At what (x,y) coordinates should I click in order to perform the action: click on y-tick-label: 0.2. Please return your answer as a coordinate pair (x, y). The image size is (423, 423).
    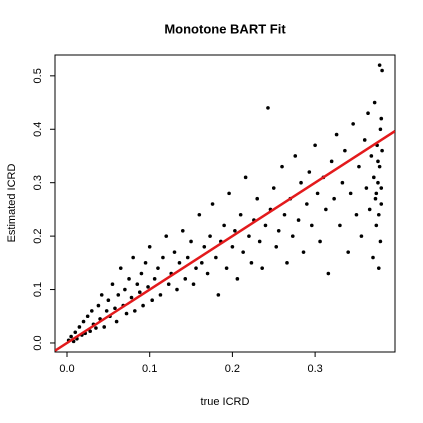
    Looking at the image, I should click on (38, 235).